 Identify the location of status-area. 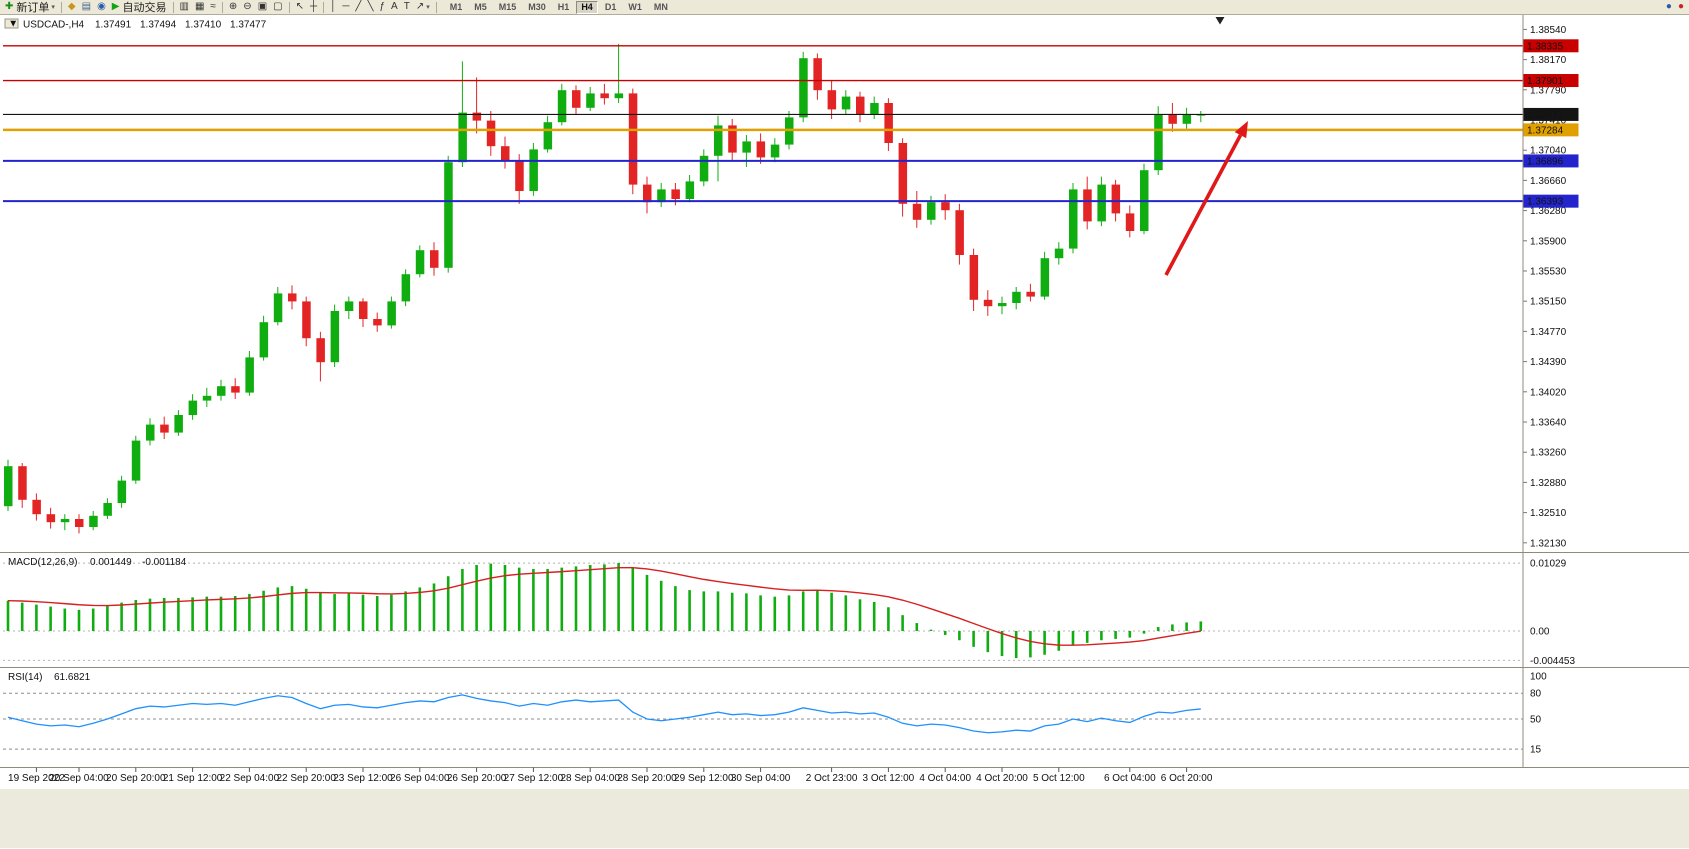
(844, 818).